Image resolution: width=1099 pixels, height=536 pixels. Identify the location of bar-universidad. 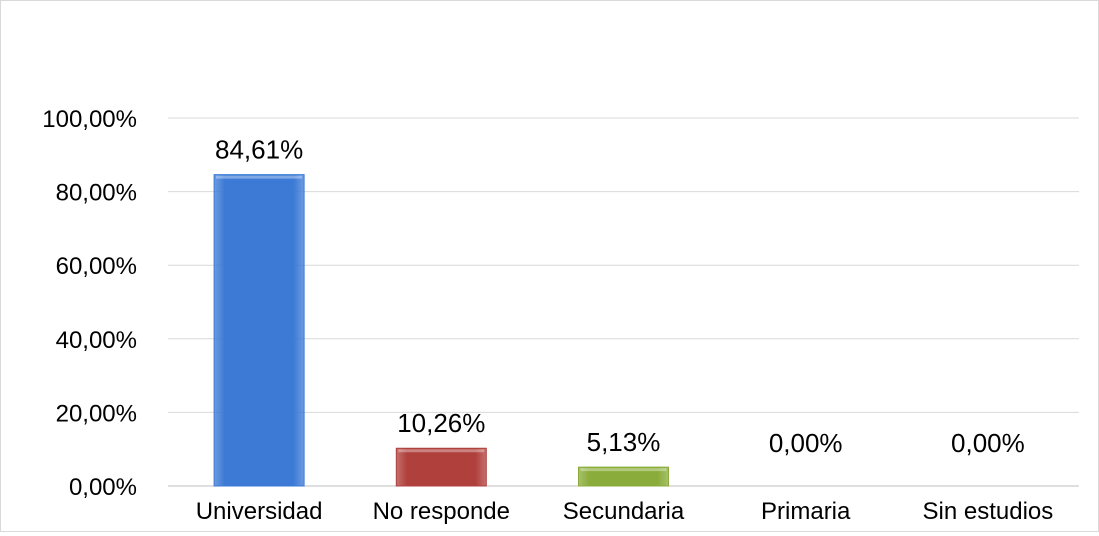
(259, 330).